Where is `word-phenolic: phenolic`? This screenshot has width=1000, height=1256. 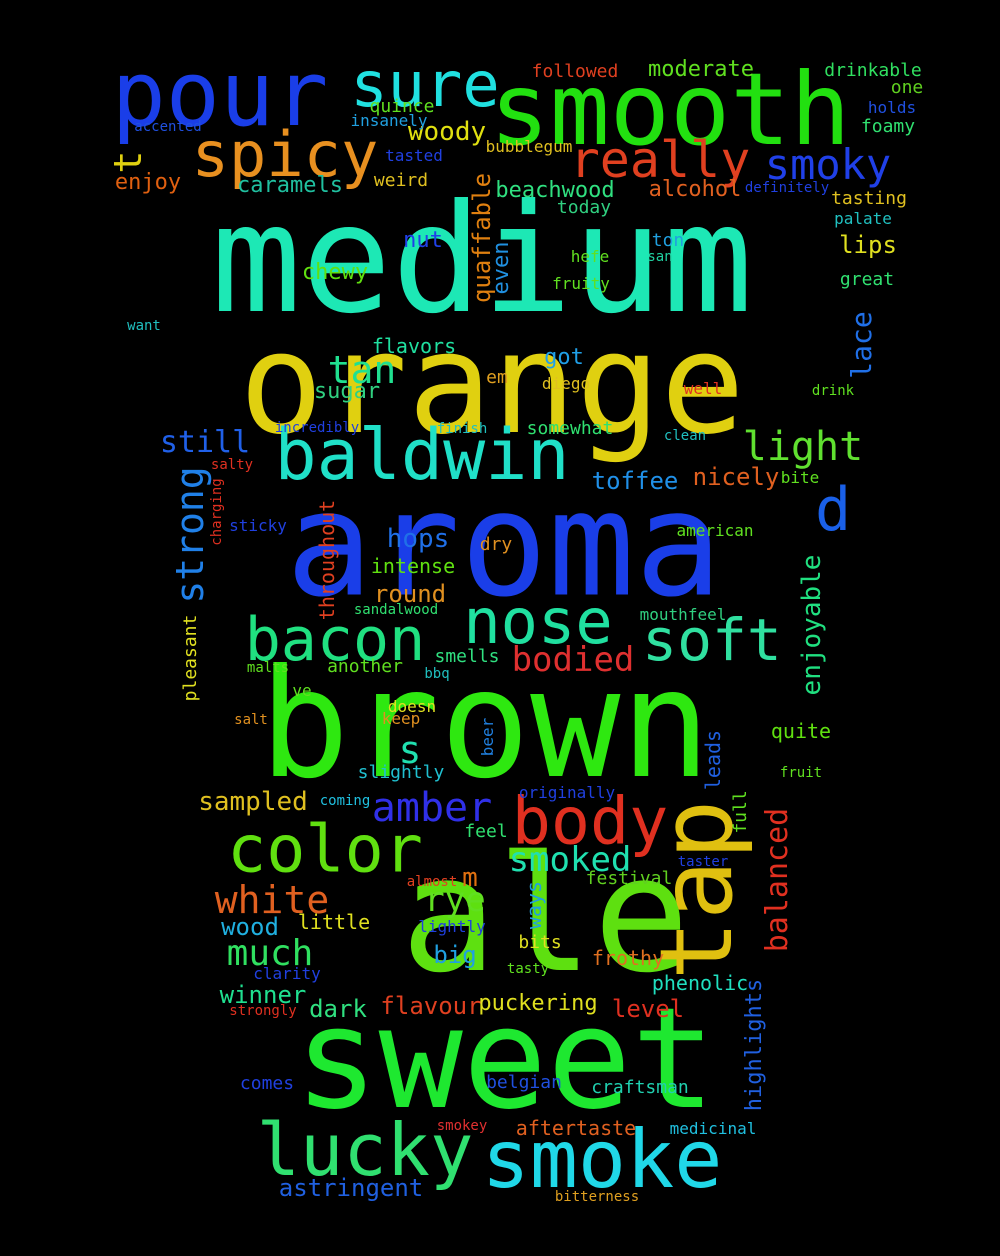
word-phenolic: phenolic is located at coordinates (700, 983).